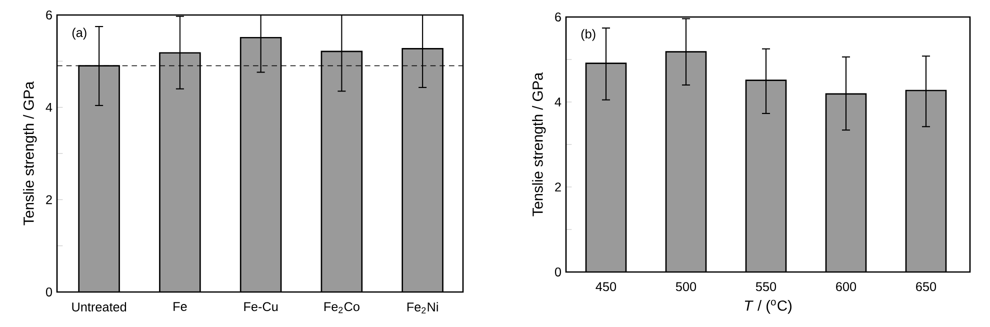 The width and height of the screenshot is (990, 327). What do you see at coordinates (261, 307) in the screenshot?
I see `x-tick-label: Fe-Cu` at bounding box center [261, 307].